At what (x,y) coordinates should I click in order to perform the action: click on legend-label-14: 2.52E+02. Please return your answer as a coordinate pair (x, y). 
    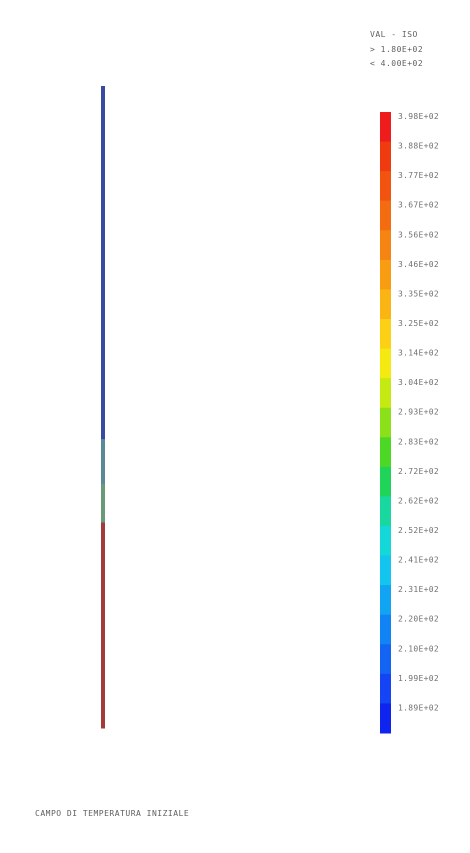
    Looking at the image, I should click on (418, 530).